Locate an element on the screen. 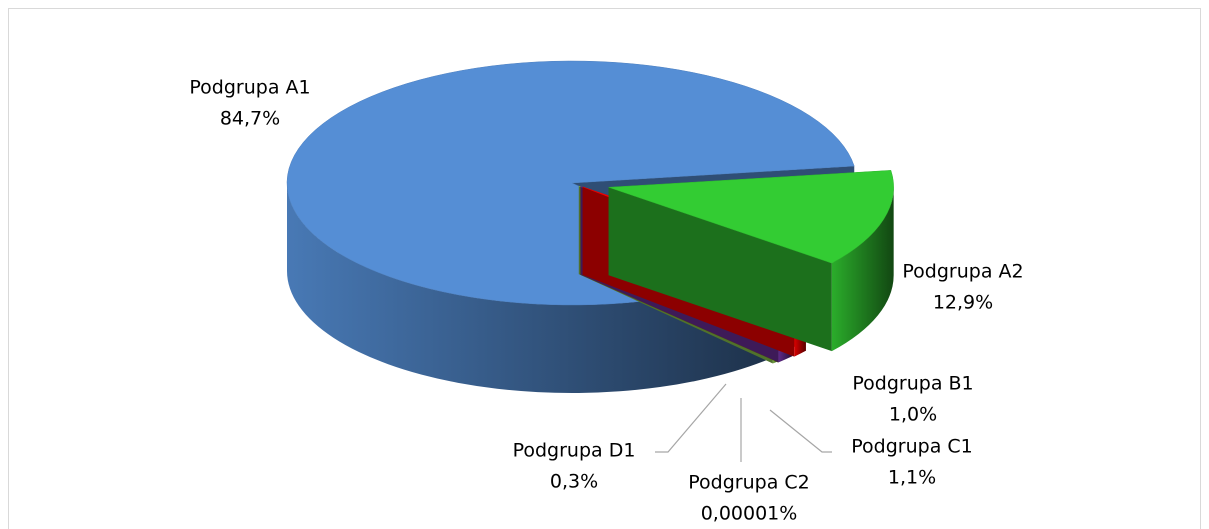 The width and height of the screenshot is (1209, 529). data-label-name: Podgrupa C2 is located at coordinates (748, 483).